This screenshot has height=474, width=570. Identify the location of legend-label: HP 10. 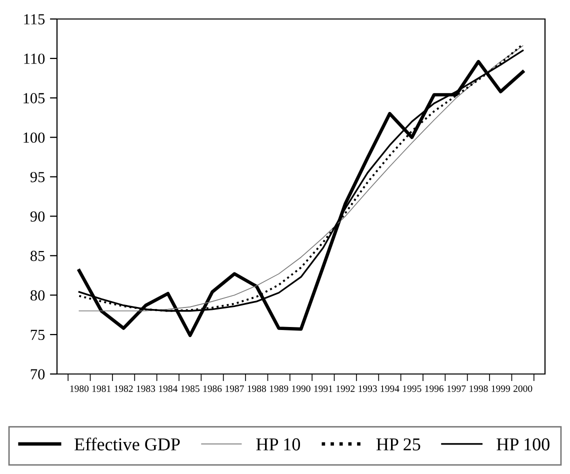
(278, 444).